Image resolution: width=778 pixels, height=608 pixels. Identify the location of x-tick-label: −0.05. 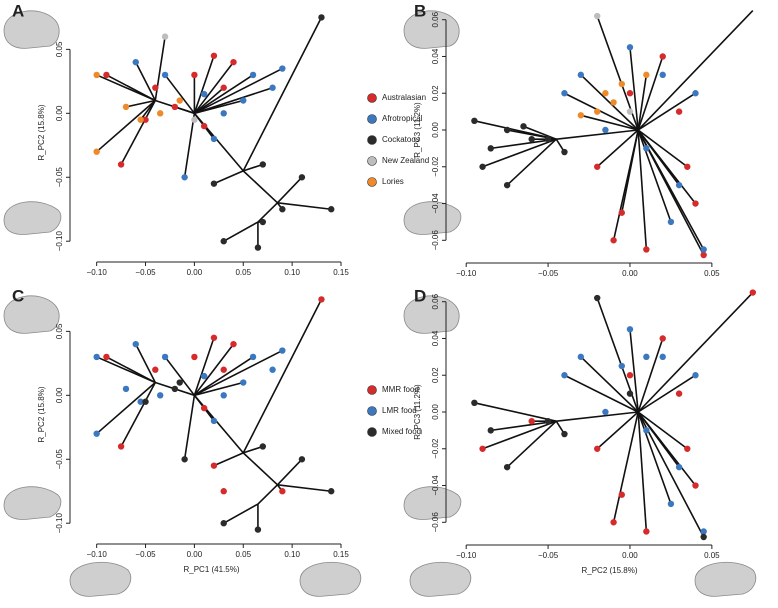
(145, 272).